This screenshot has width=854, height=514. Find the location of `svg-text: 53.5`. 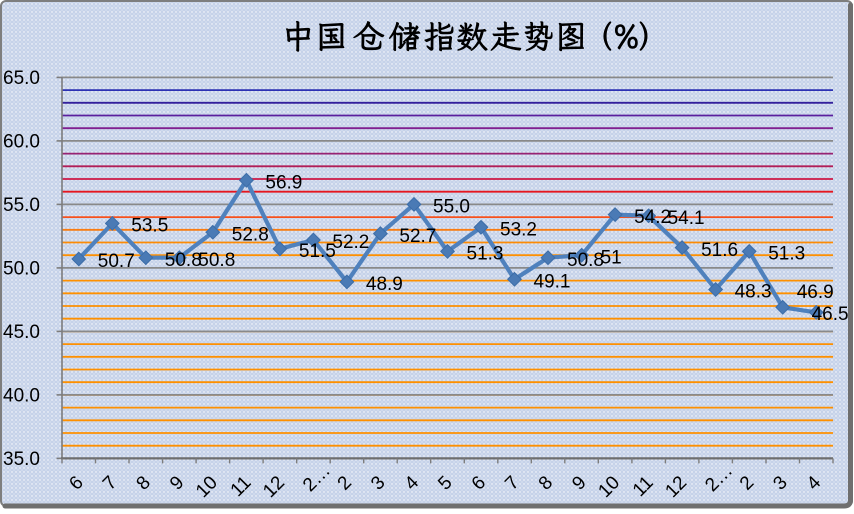

svg-text: 53.5 is located at coordinates (149, 226).